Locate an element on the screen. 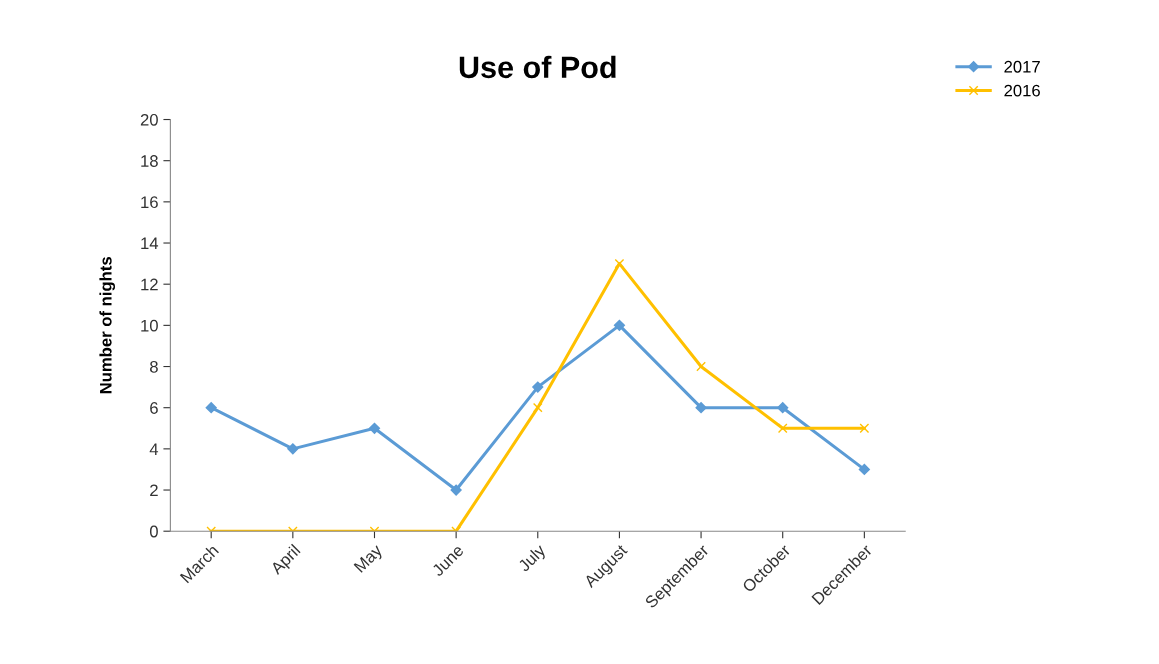 The image size is (1159, 664). y-tick-label: 10 is located at coordinates (149, 325).